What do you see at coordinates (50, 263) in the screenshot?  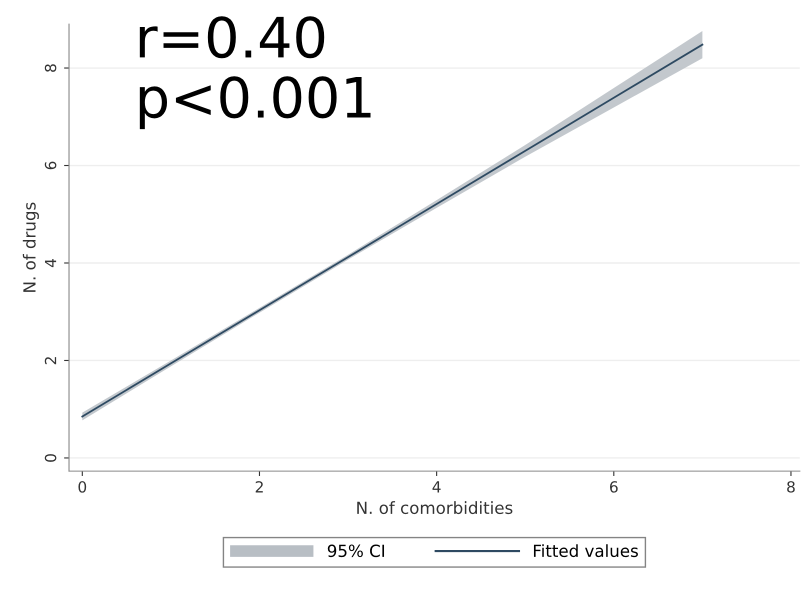 I see `y-tick-label: 4` at bounding box center [50, 263].